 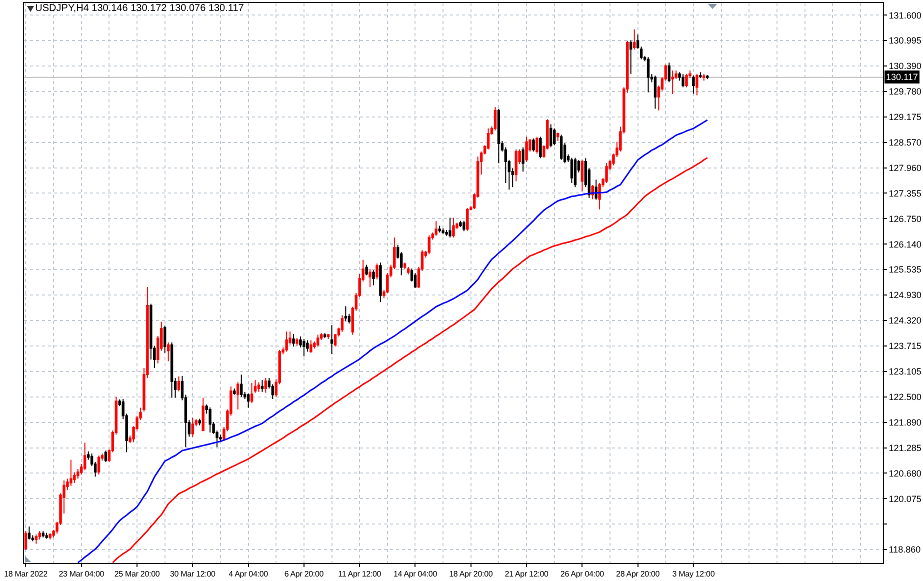 I want to click on y-tick-label: 126.140, so click(x=905, y=244).